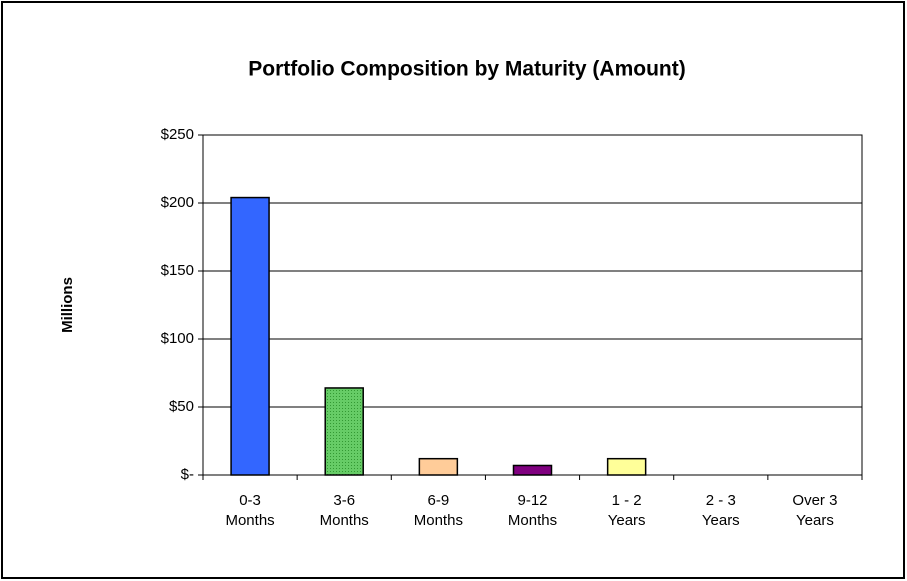  Describe the element at coordinates (532, 510) in the screenshot. I see `x-tick-label: 9-12 Months` at that location.